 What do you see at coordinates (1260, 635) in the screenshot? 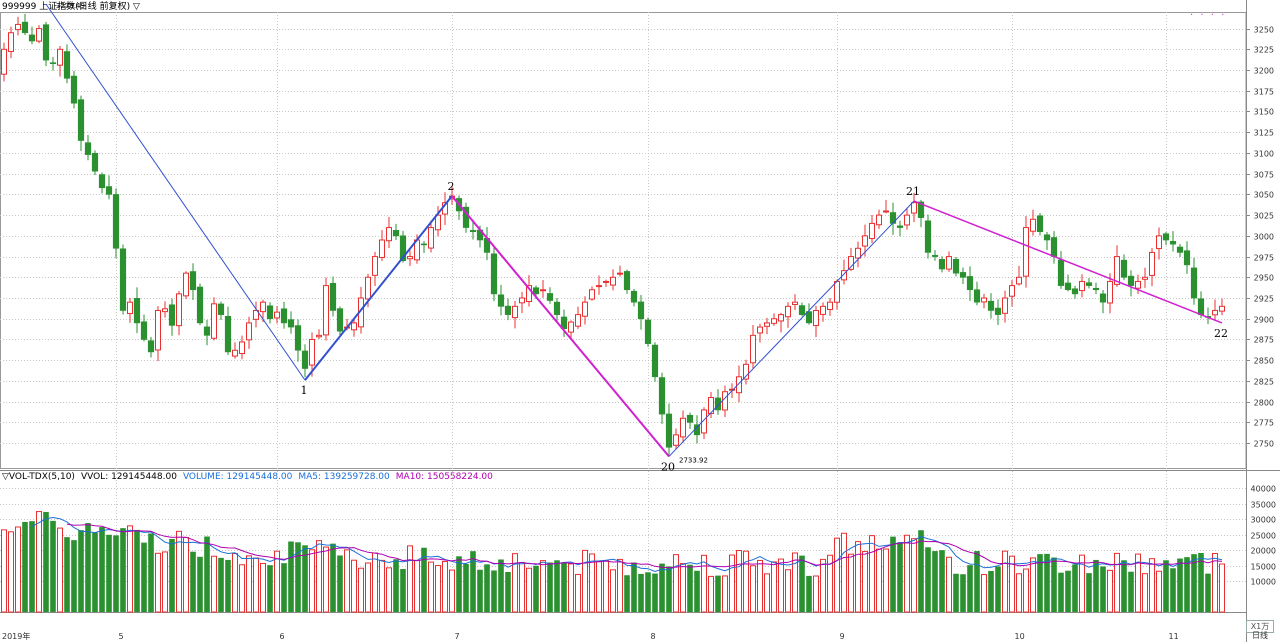
I see `period-tag: 日线` at bounding box center [1260, 635].